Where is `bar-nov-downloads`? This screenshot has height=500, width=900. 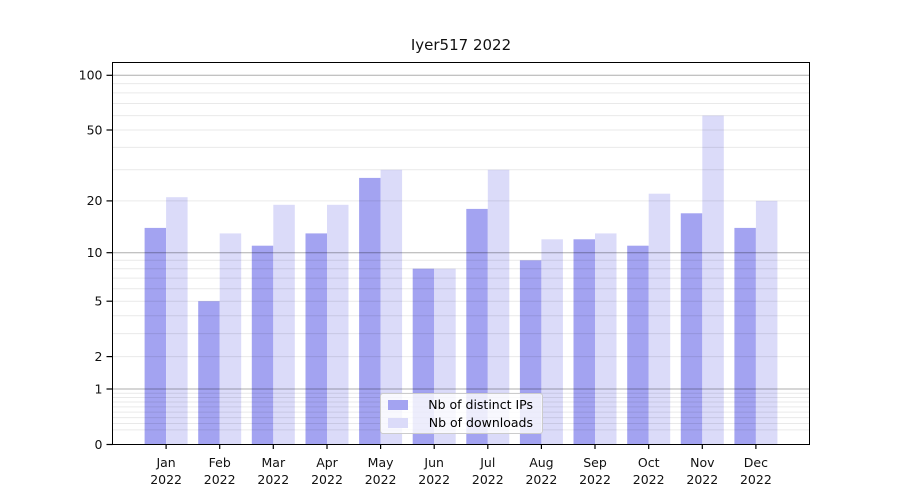 bar-nov-downloads is located at coordinates (713, 280).